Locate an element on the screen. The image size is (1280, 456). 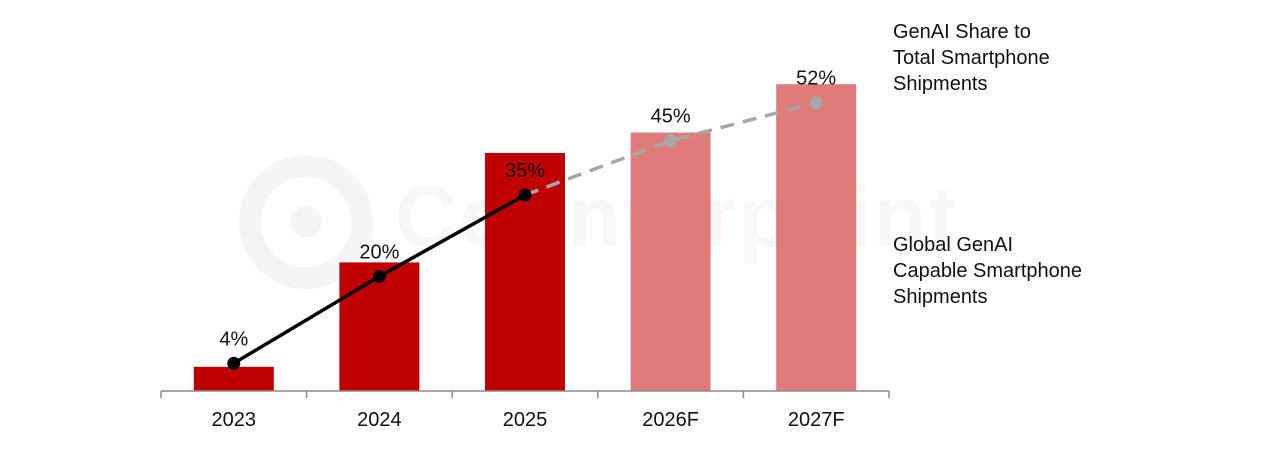
x-tick-label-2027f: 2027F is located at coordinates (816, 420).